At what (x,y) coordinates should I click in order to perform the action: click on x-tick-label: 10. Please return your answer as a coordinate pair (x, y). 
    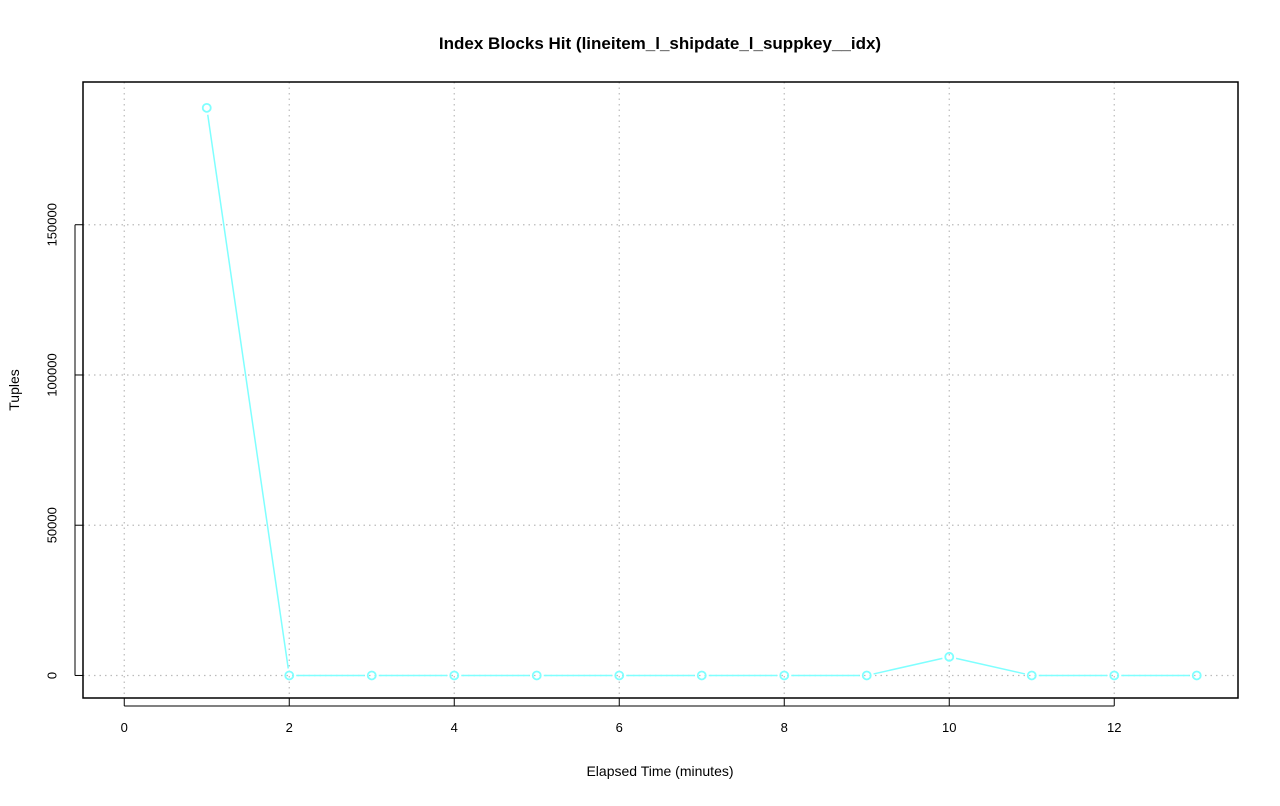
    Looking at the image, I should click on (949, 727).